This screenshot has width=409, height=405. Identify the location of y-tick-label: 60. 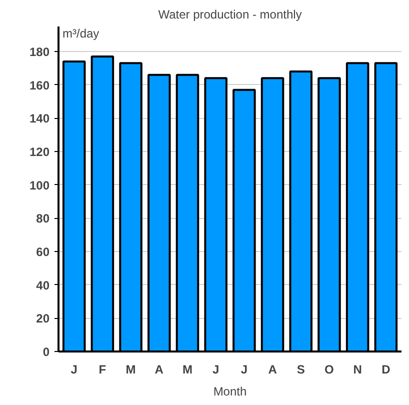
(43, 252).